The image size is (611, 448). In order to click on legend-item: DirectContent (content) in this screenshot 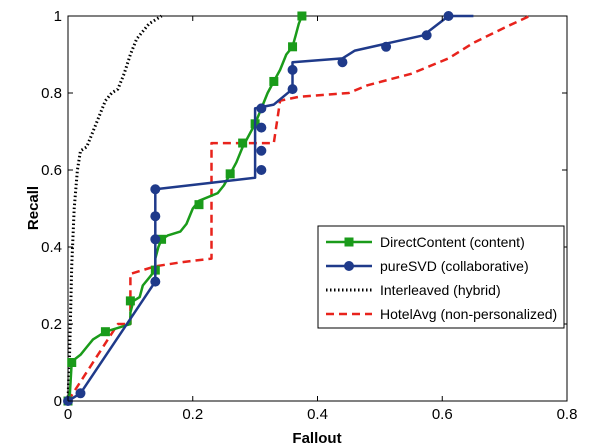, I will do `click(425, 242)`.